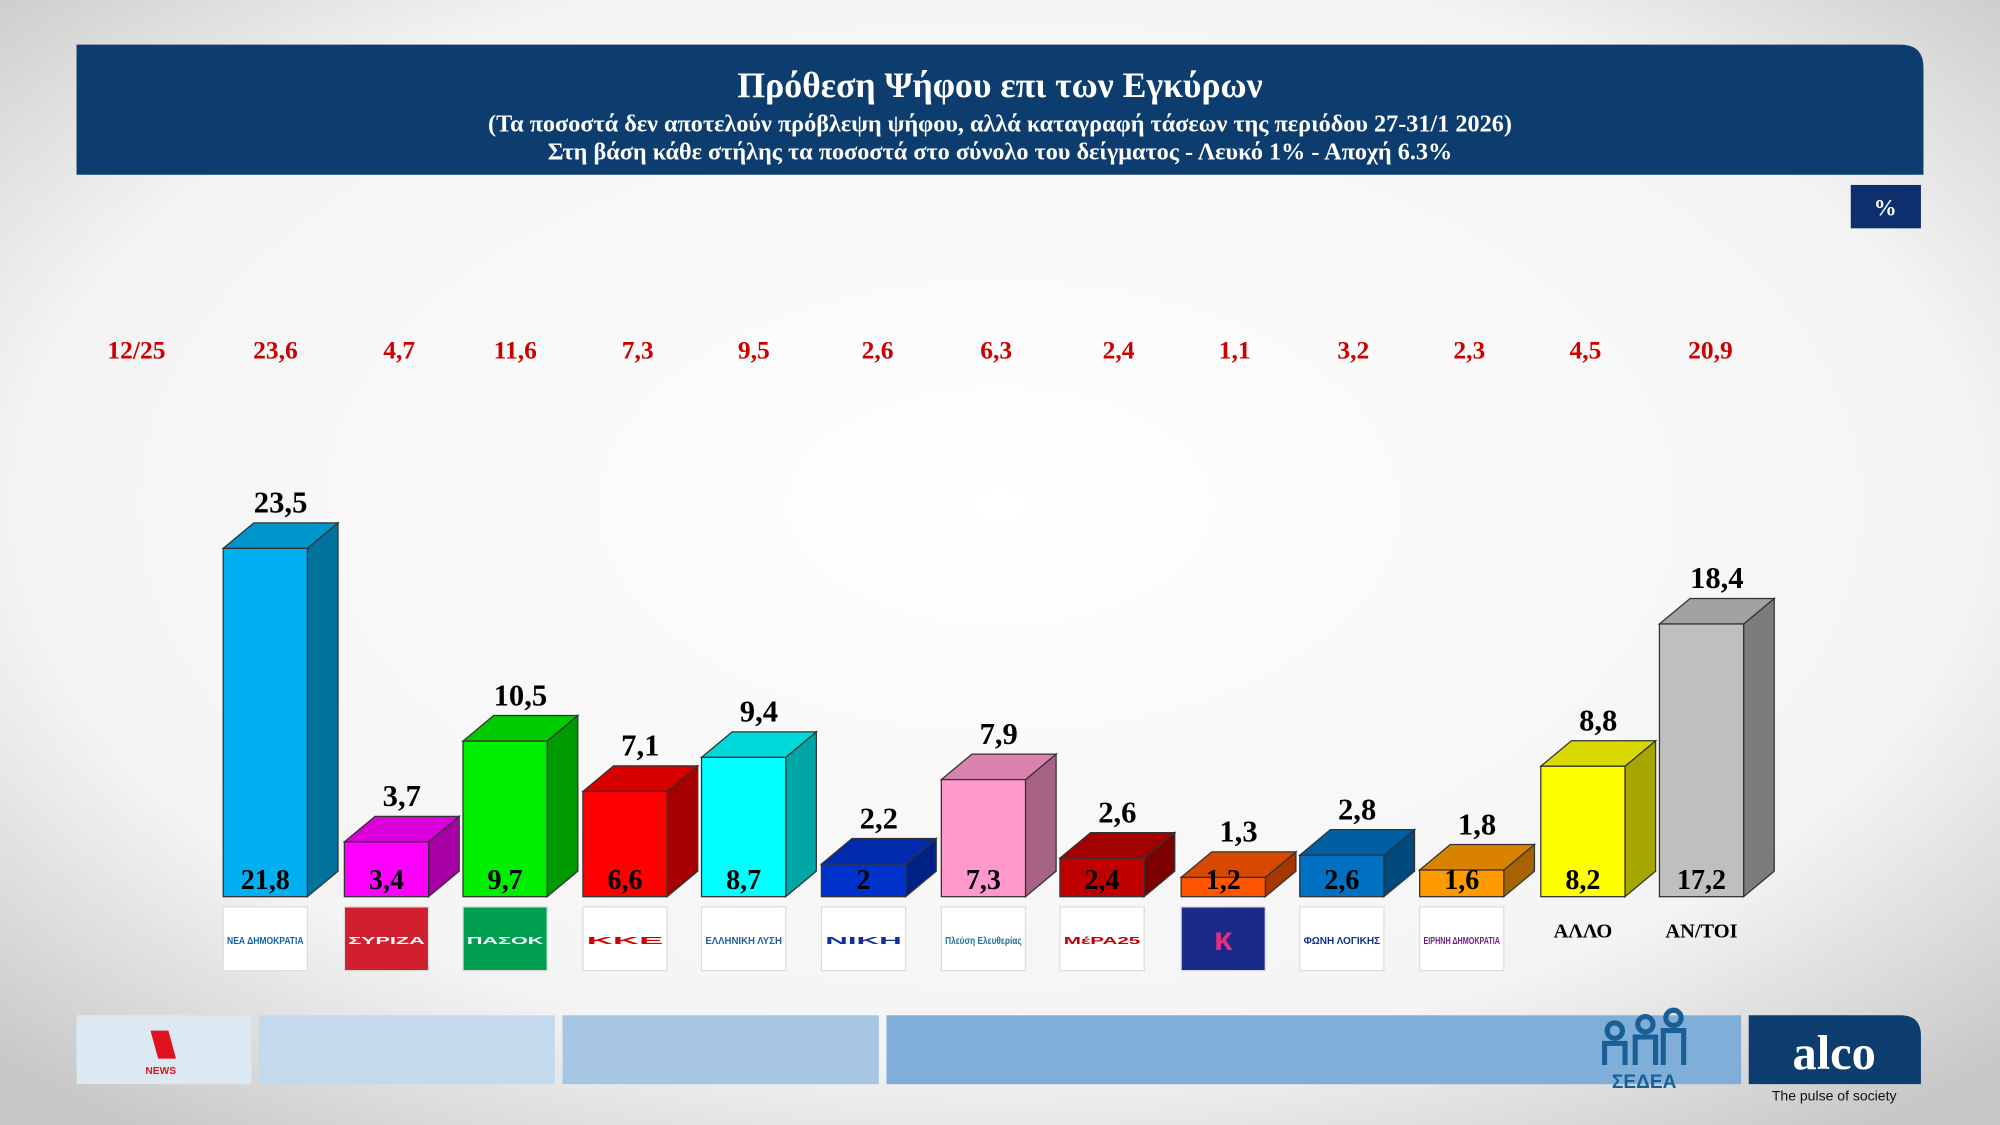 The height and width of the screenshot is (1125, 2000). I want to click on channel-text: NEWS, so click(160, 1071).